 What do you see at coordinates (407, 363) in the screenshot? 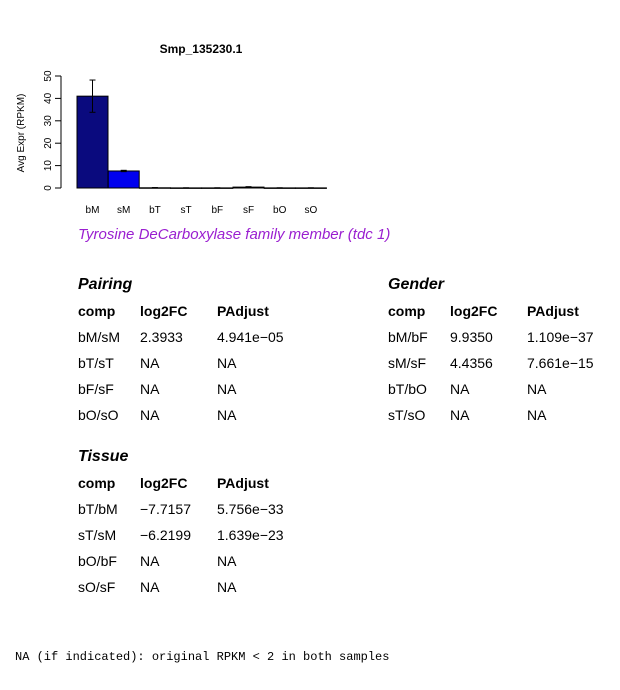
I see `cell-comp: sM/sF` at bounding box center [407, 363].